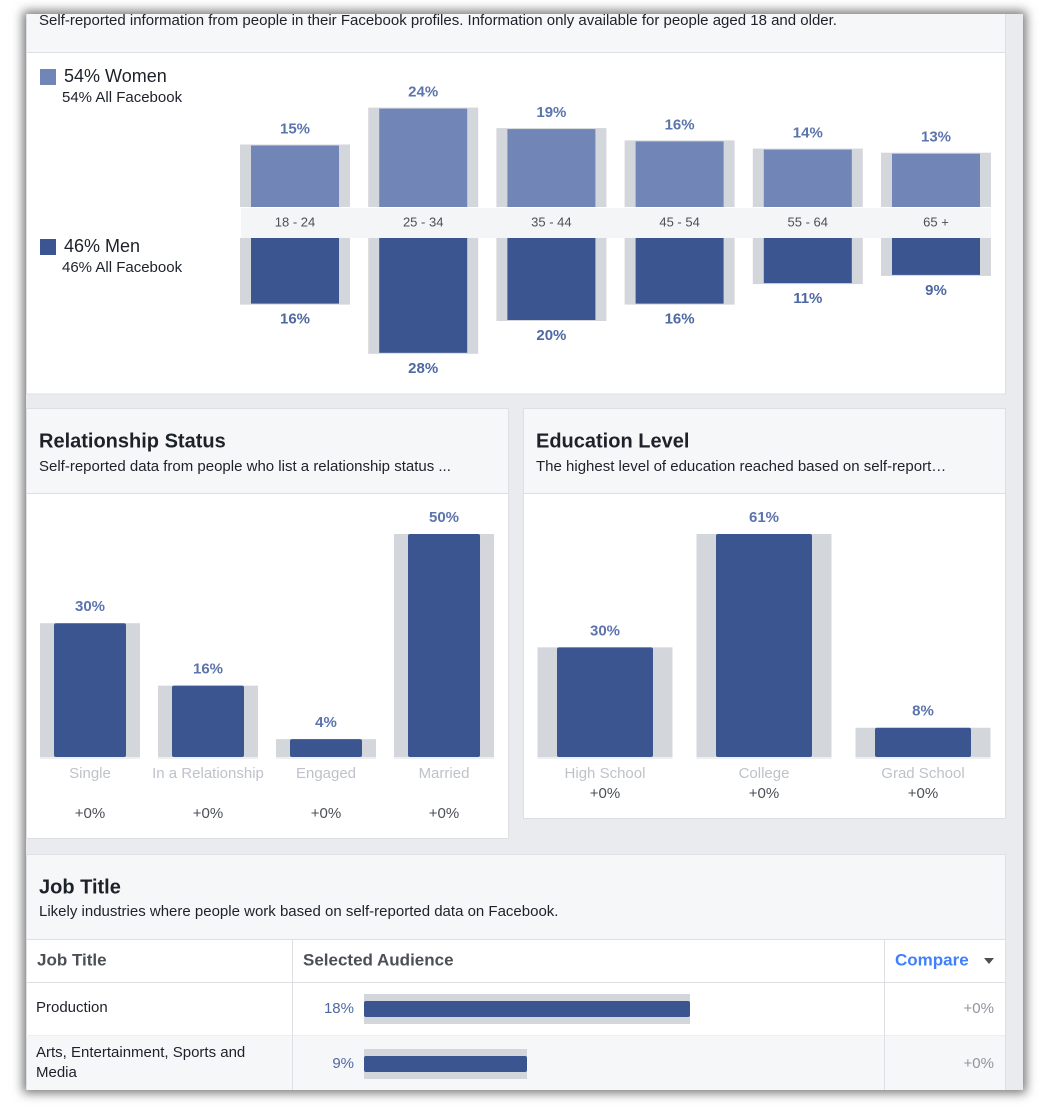 The height and width of the screenshot is (1114, 1047). I want to click on dropdown-caret, so click(989, 961).